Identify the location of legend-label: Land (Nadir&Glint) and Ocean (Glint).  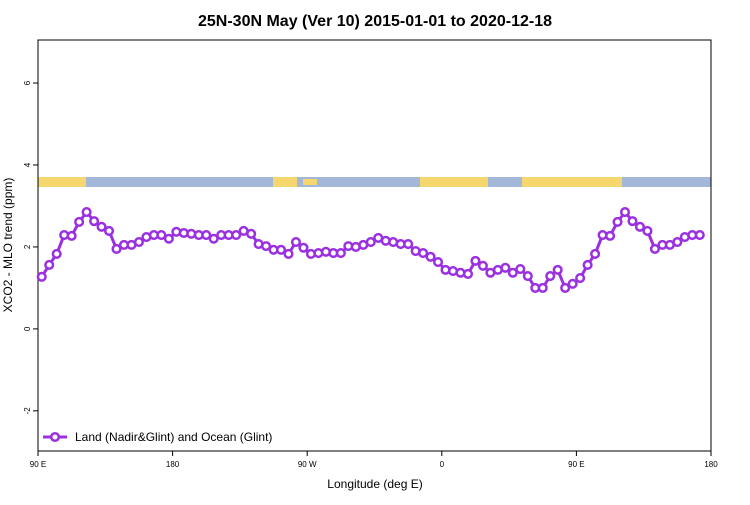
(173, 437).